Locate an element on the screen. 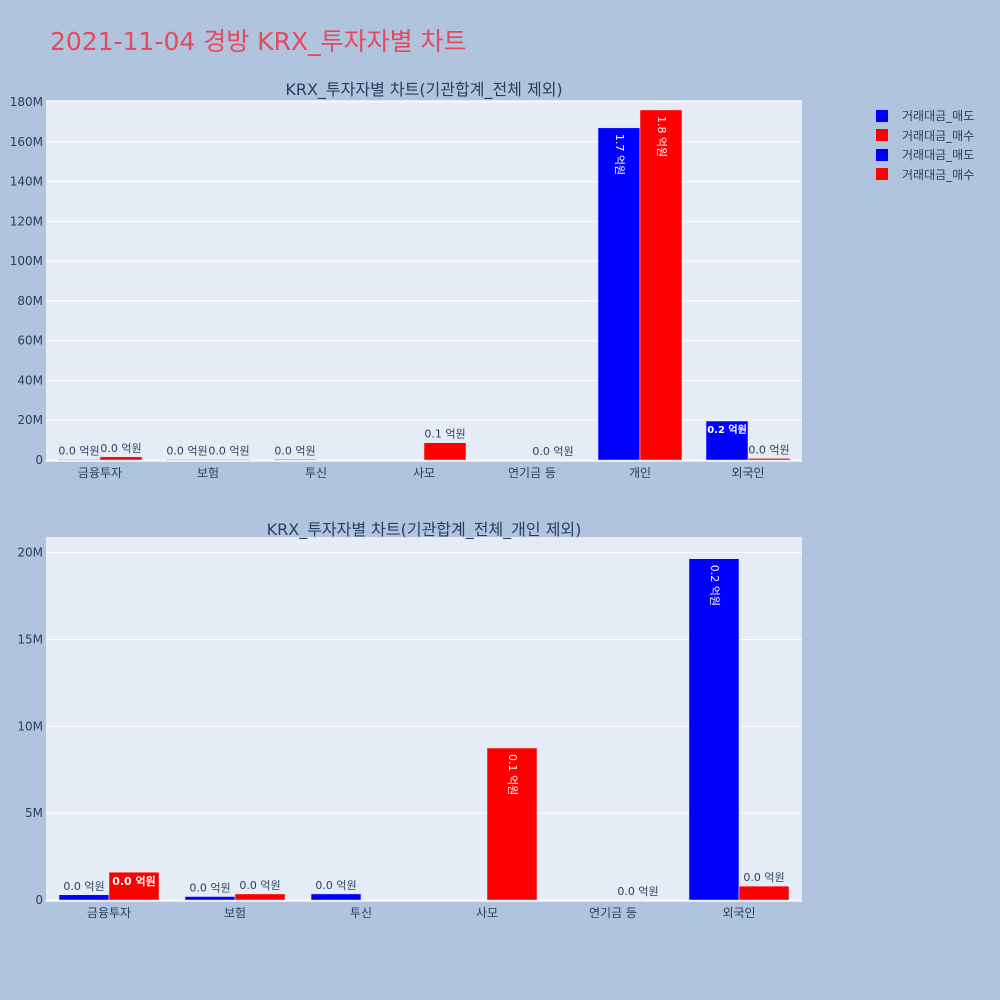 Image resolution: width=1000 pixels, height=1000 pixels. chart-title: KRX_투자자별 차트(기관합계_전체 제외) is located at coordinates (423, 90).